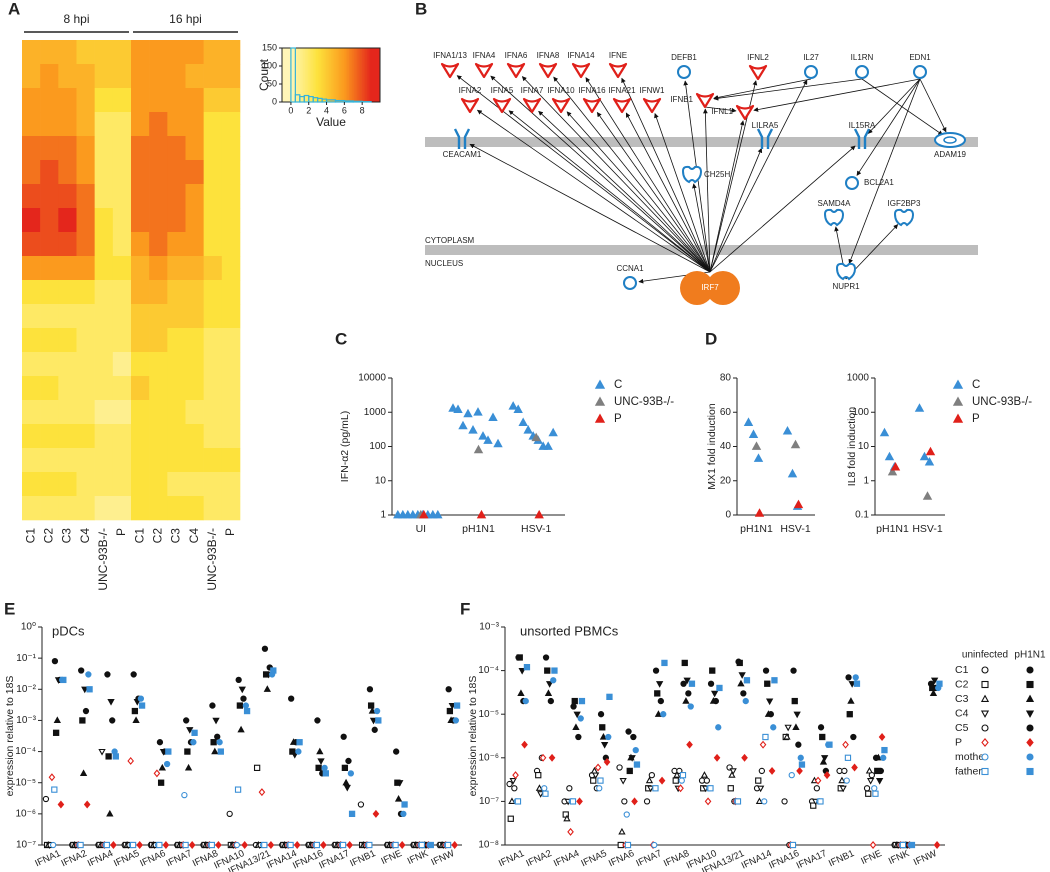 The image size is (1050, 872). Describe the element at coordinates (326, 110) in the screenshot. I see `x-tick-label: 4` at that location.